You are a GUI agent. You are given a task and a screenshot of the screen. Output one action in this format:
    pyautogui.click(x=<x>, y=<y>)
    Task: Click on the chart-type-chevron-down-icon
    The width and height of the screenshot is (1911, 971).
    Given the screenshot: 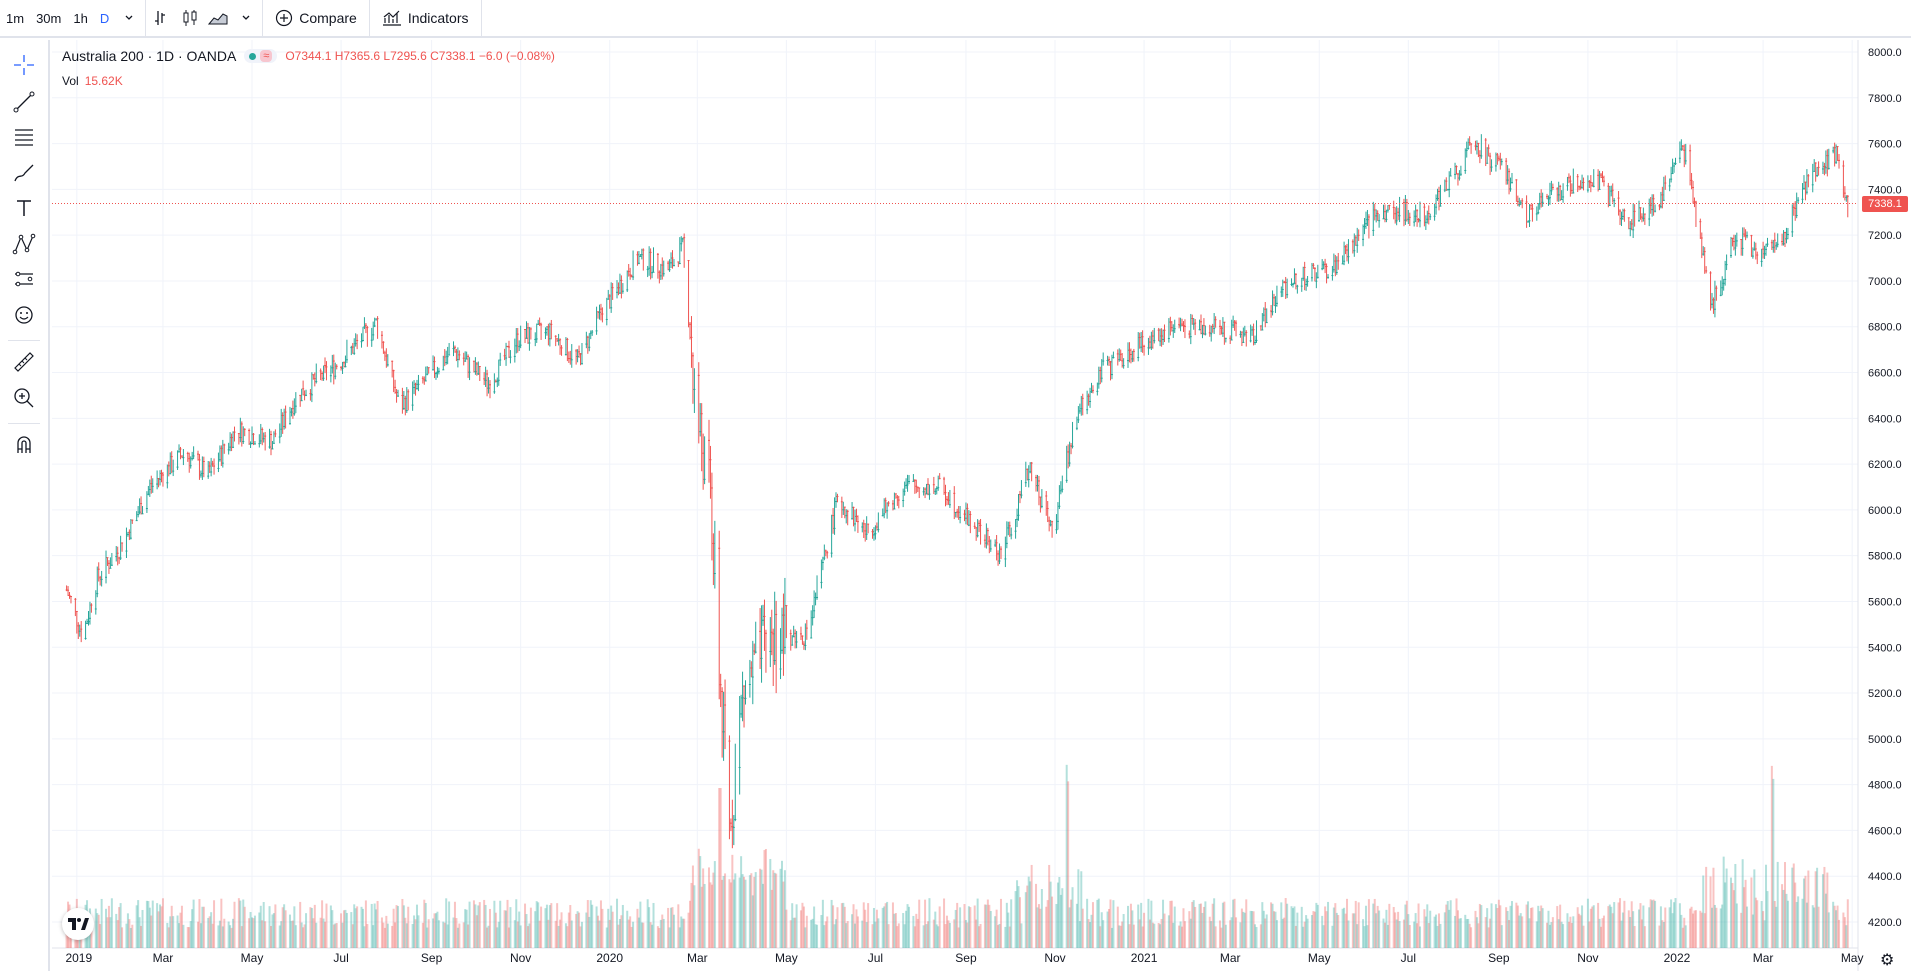 What is the action you would take?
    pyautogui.click(x=246, y=18)
    